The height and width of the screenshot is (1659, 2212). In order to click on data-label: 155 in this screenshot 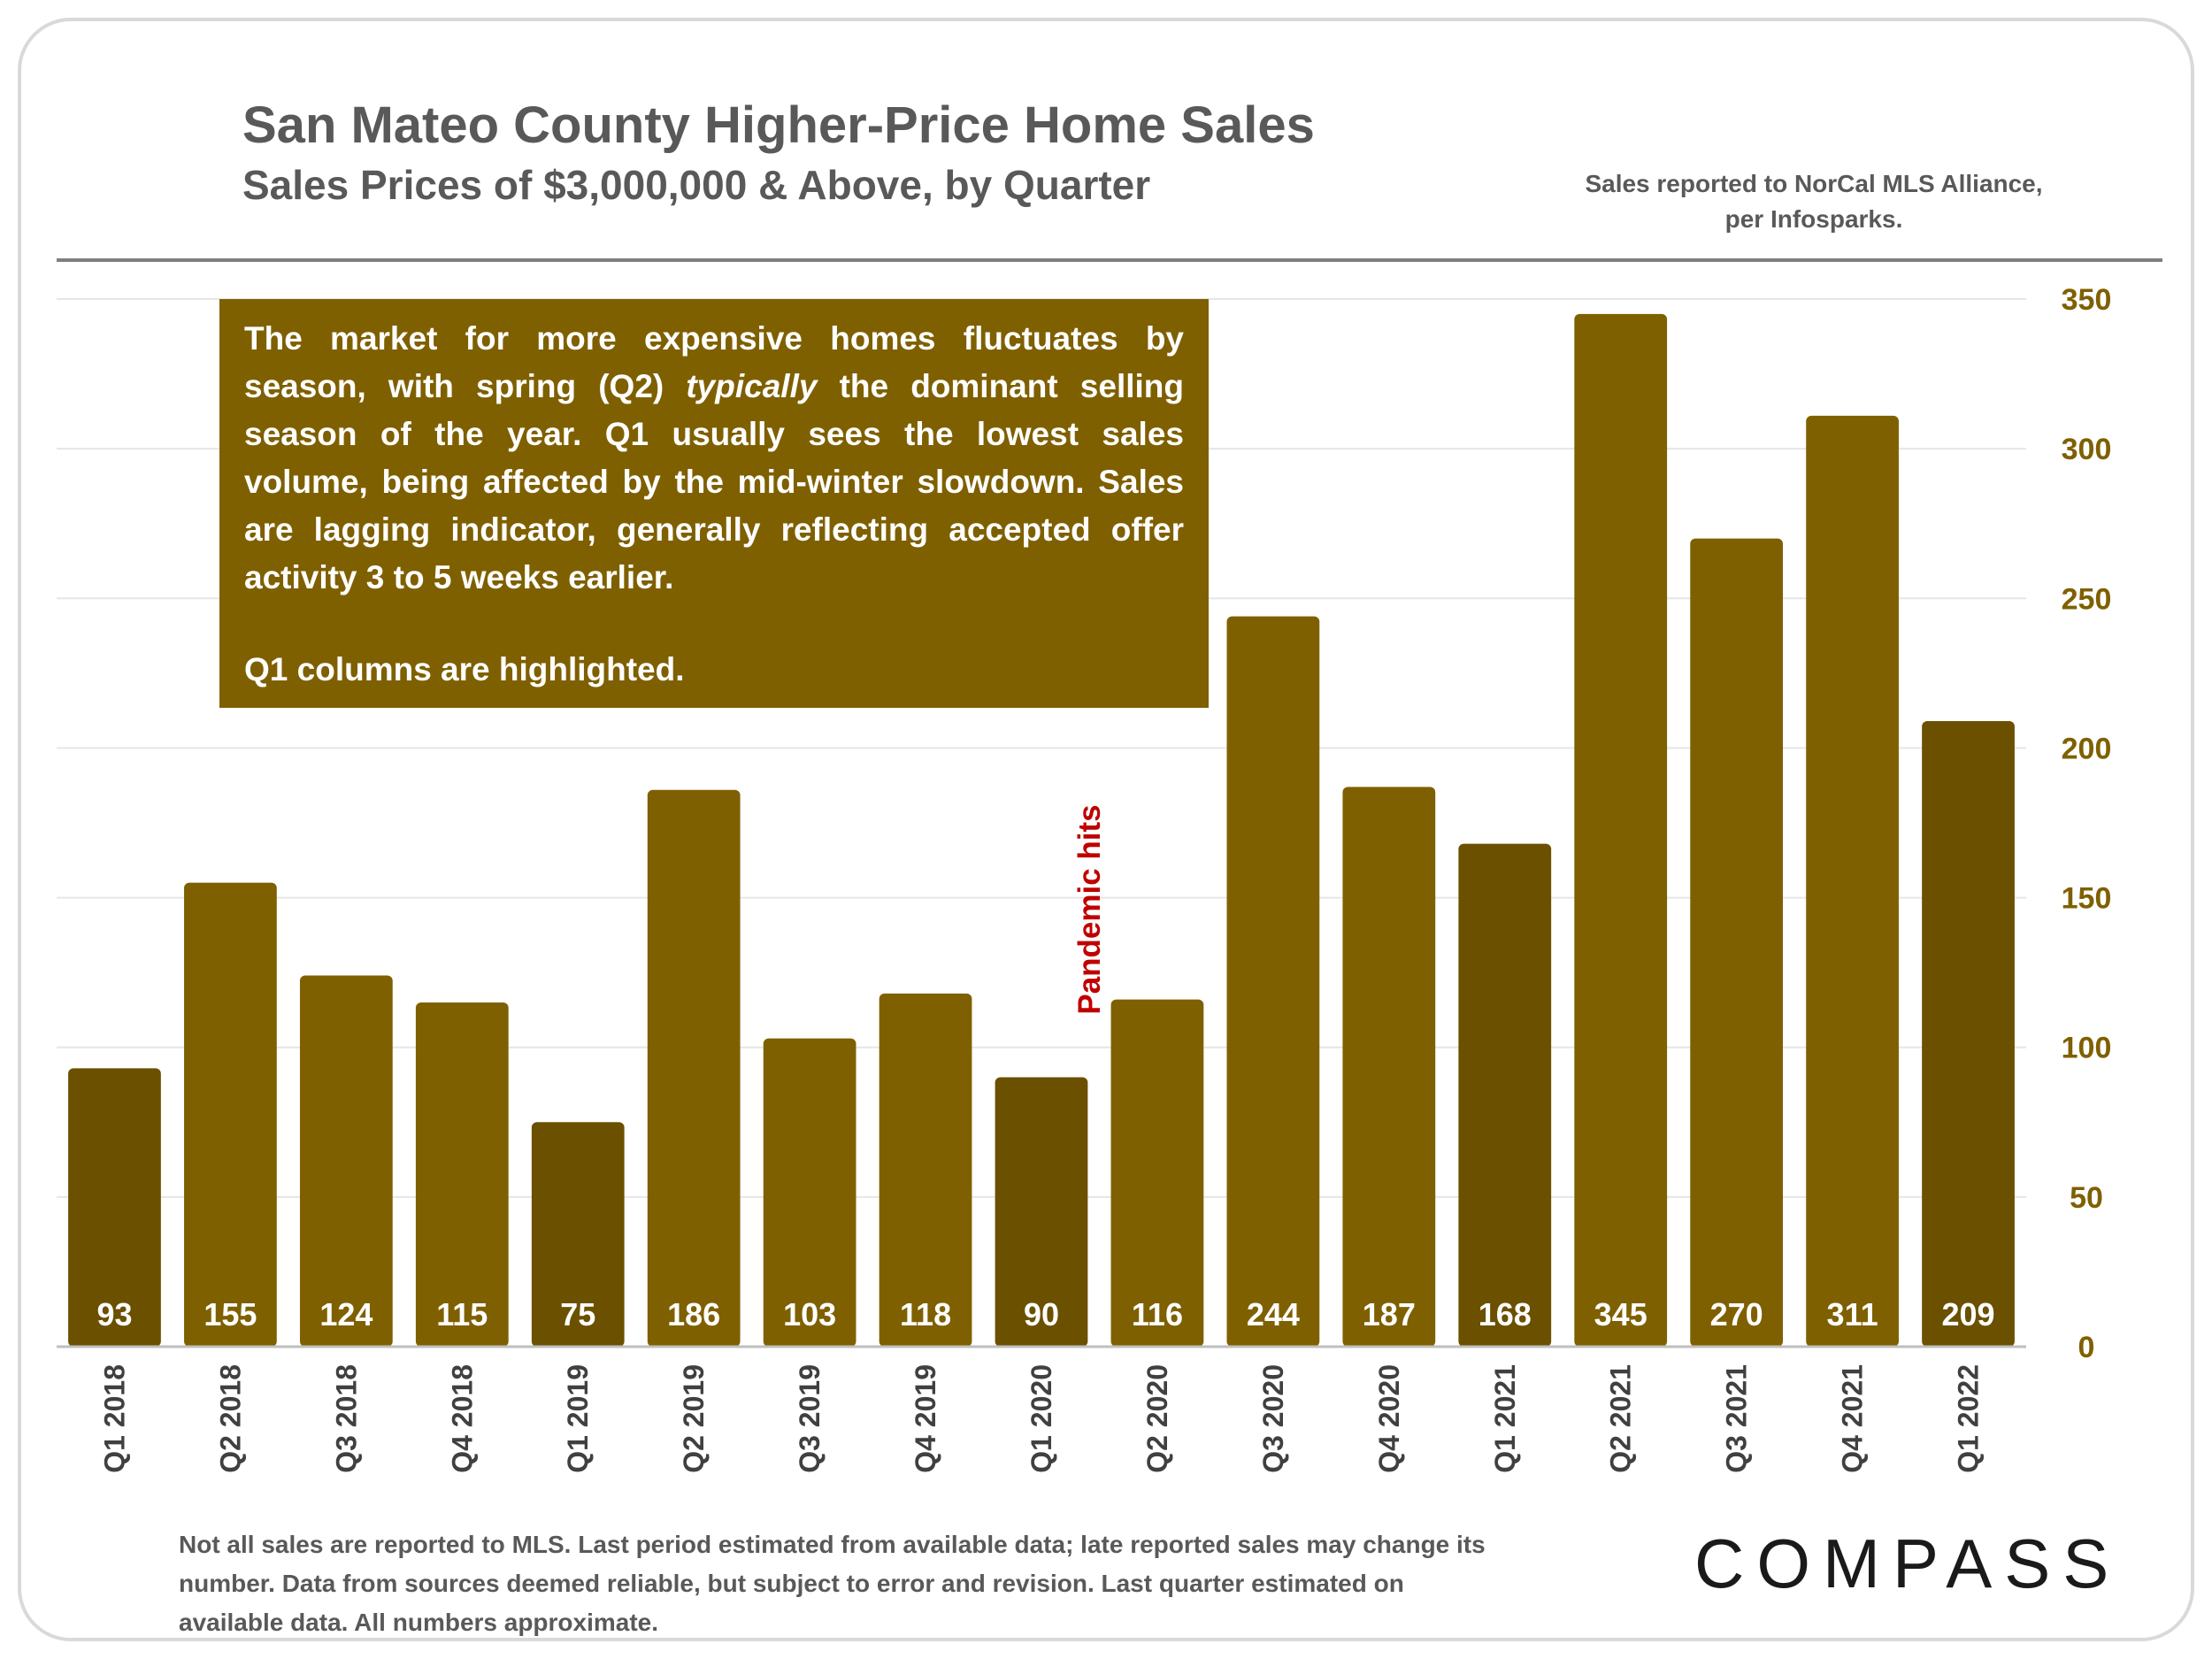, I will do `click(231, 1315)`.